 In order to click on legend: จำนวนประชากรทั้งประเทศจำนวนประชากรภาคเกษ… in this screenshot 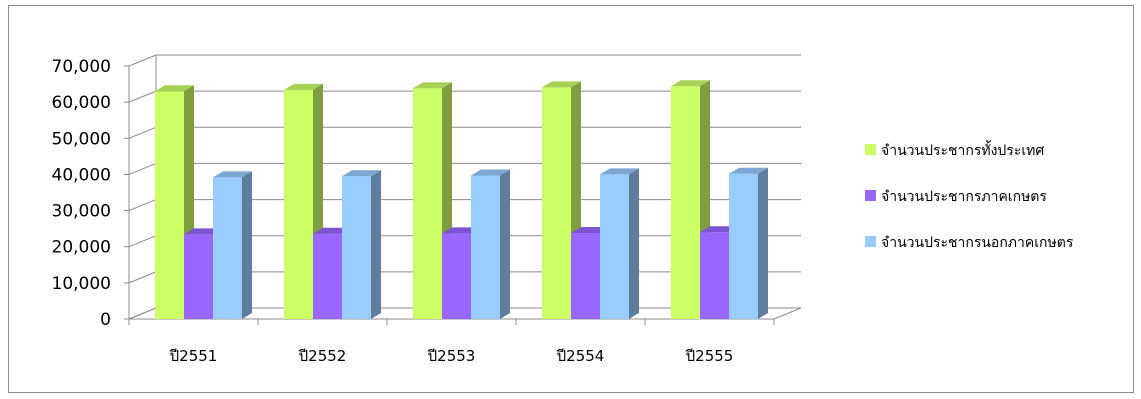, I will do `click(969, 195)`.